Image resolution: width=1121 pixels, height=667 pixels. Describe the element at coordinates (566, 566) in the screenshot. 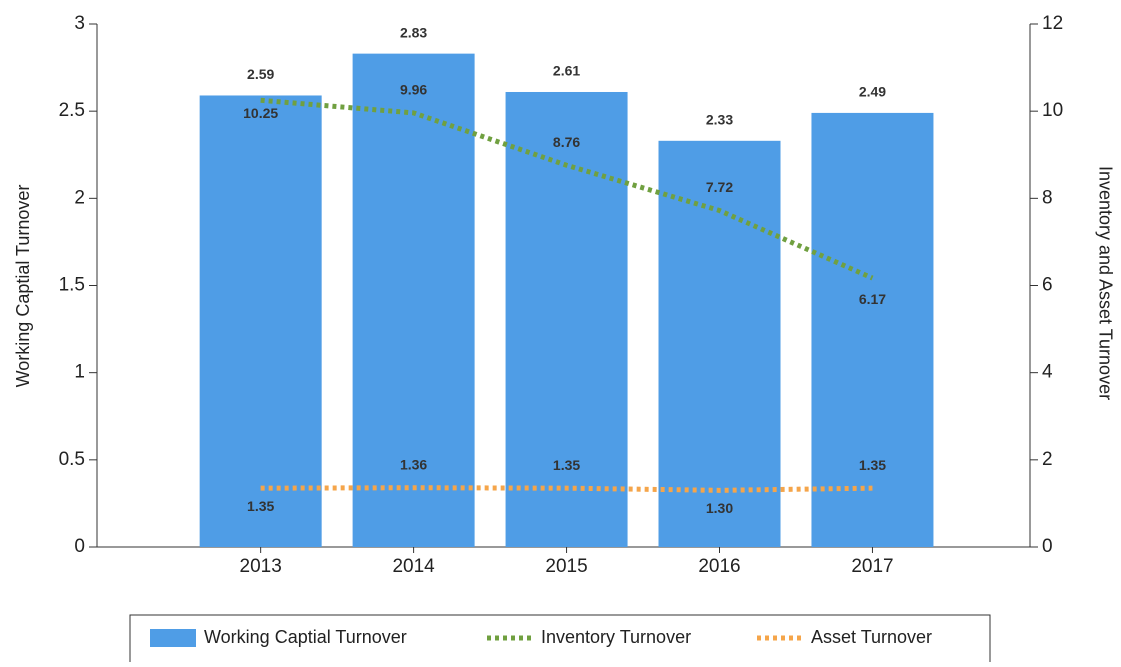

I see `x-tick-label: 2015` at that location.